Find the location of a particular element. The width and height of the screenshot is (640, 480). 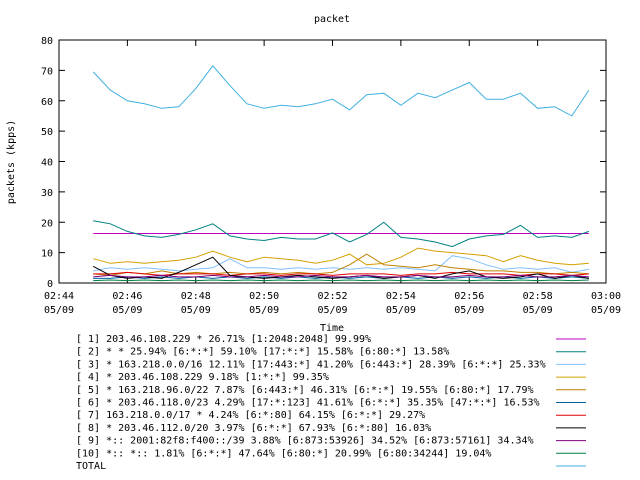

y-tick-label: 60 is located at coordinates (47, 102).